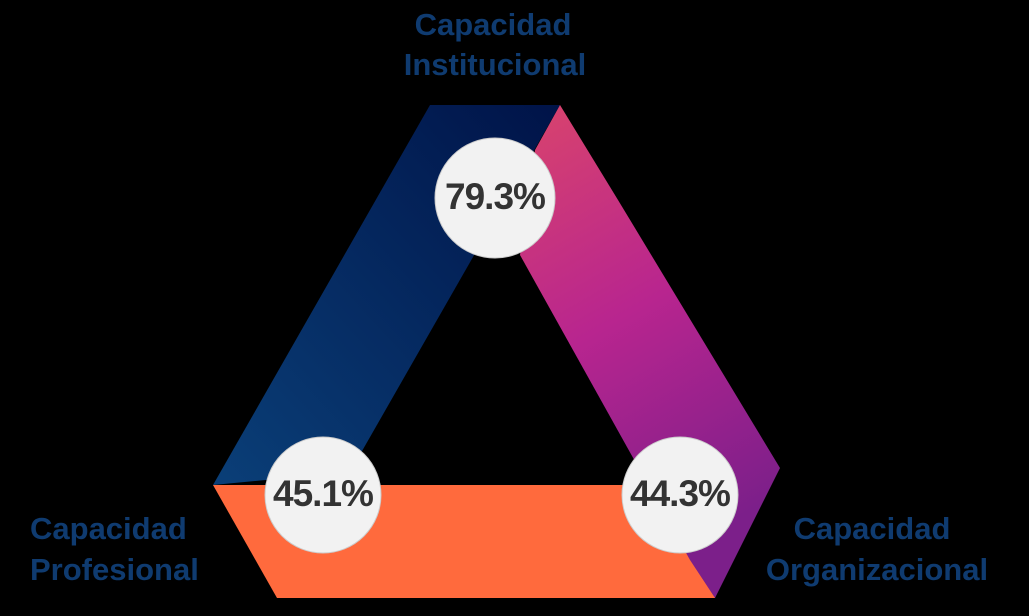  What do you see at coordinates (114, 569) in the screenshot?
I see `node-label: Profesional` at bounding box center [114, 569].